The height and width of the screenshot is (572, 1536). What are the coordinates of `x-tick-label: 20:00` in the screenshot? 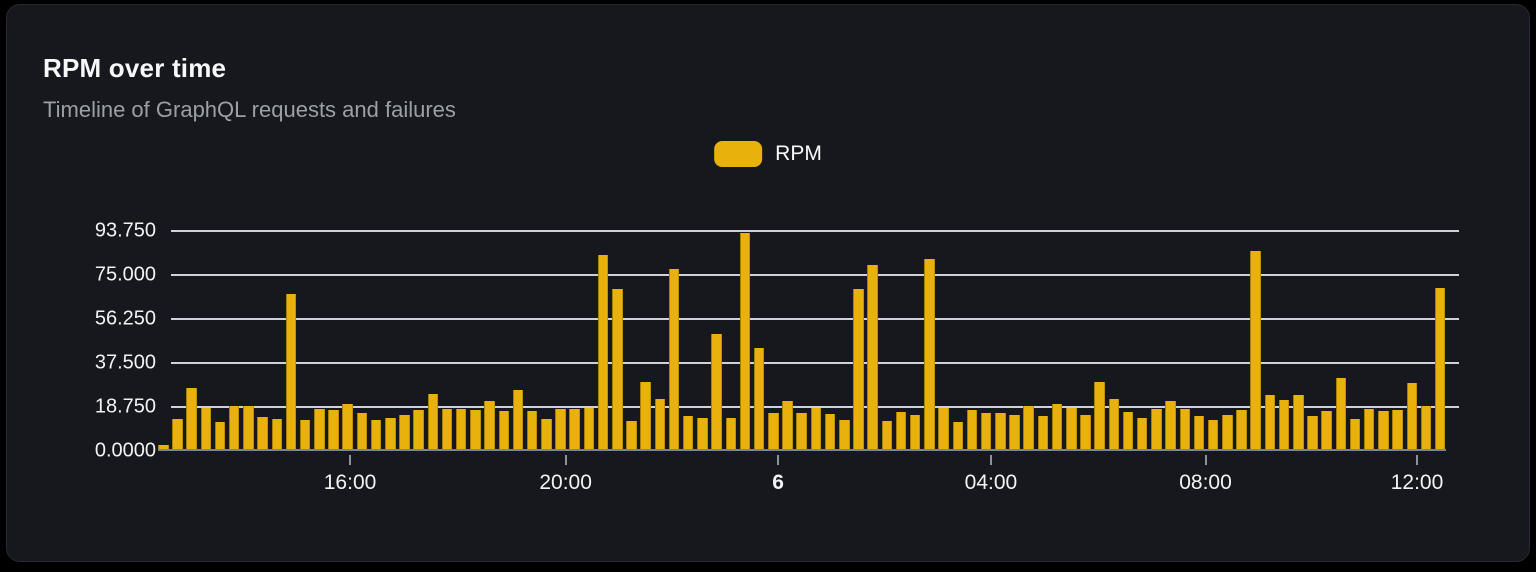 It's located at (565, 482).